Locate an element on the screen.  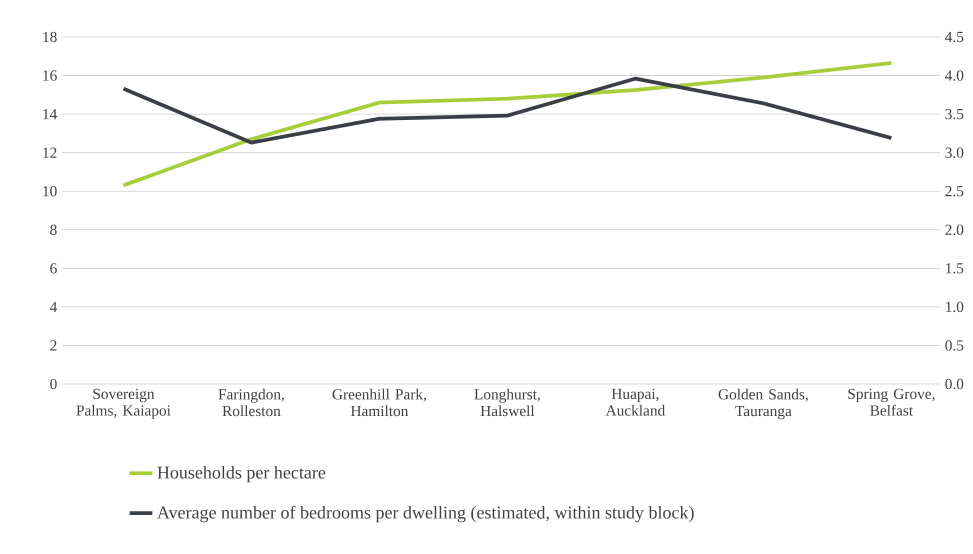
y-tick-label: 12 is located at coordinates (49, 153).